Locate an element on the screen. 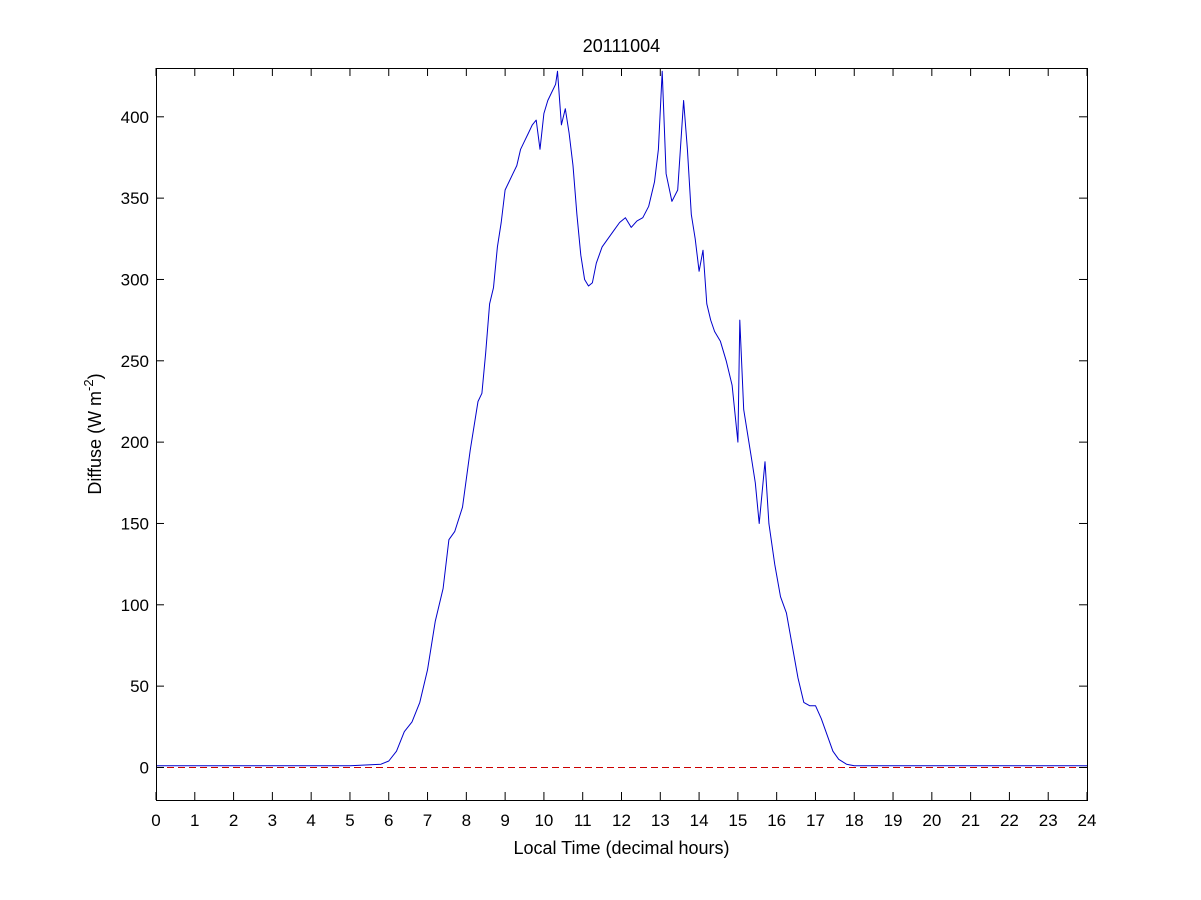  x-tick-label: 8 is located at coordinates (466, 820).